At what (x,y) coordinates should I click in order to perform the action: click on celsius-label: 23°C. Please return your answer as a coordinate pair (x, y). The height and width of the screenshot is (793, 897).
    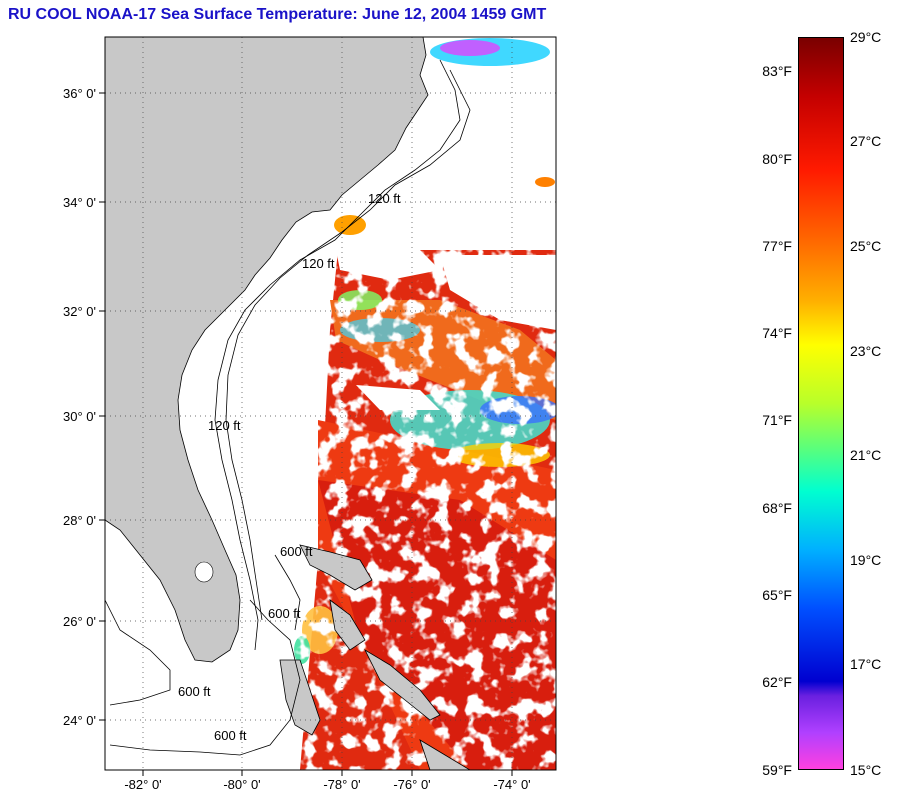
    Looking at the image, I should click on (866, 351).